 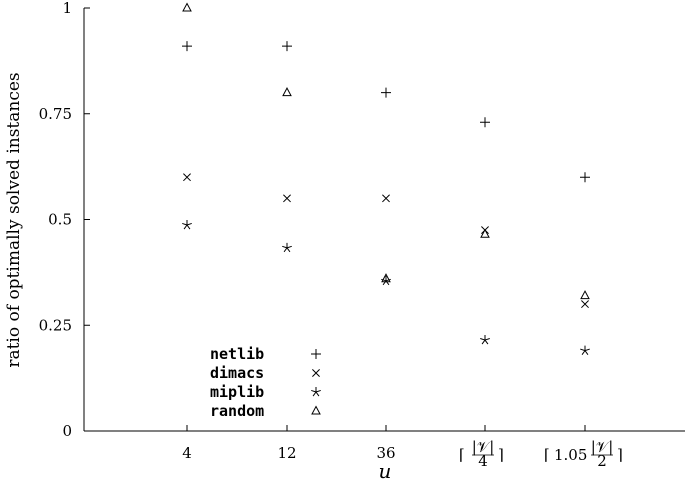 I want to click on y-tick-label: 0.5, so click(x=60, y=220).